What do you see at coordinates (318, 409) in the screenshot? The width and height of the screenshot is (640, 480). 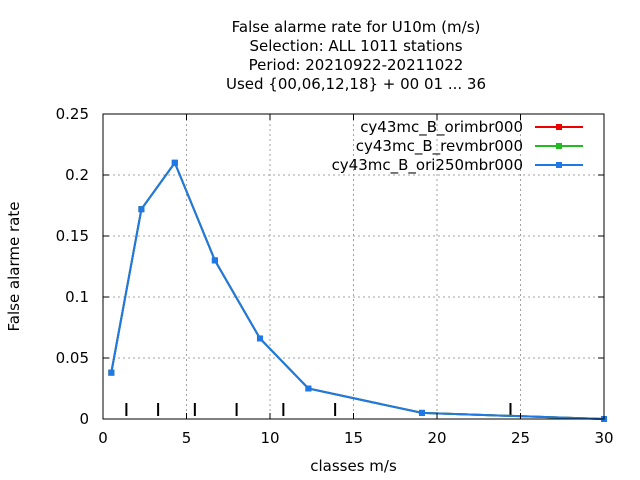 I see `class-markers` at bounding box center [318, 409].